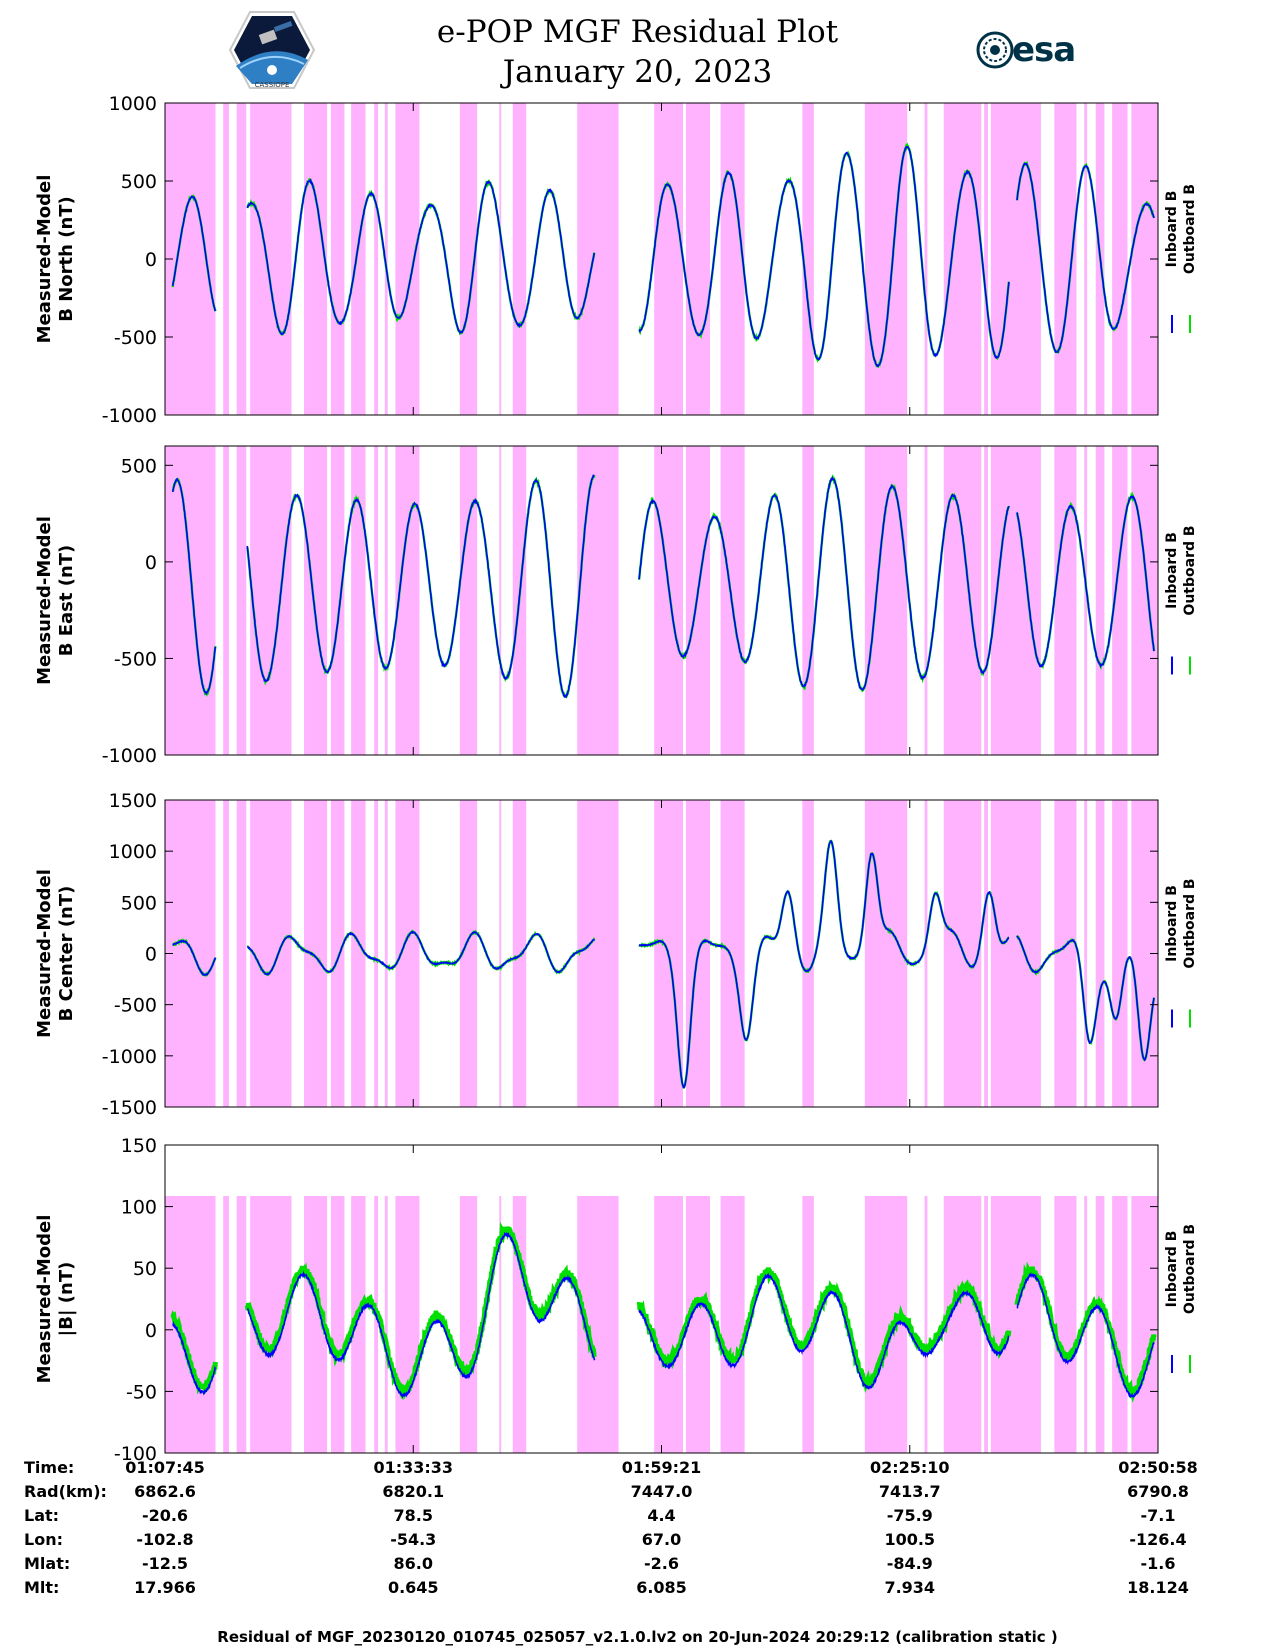  I want to click on ylabel-line1: Measured-Model, so click(44, 600).